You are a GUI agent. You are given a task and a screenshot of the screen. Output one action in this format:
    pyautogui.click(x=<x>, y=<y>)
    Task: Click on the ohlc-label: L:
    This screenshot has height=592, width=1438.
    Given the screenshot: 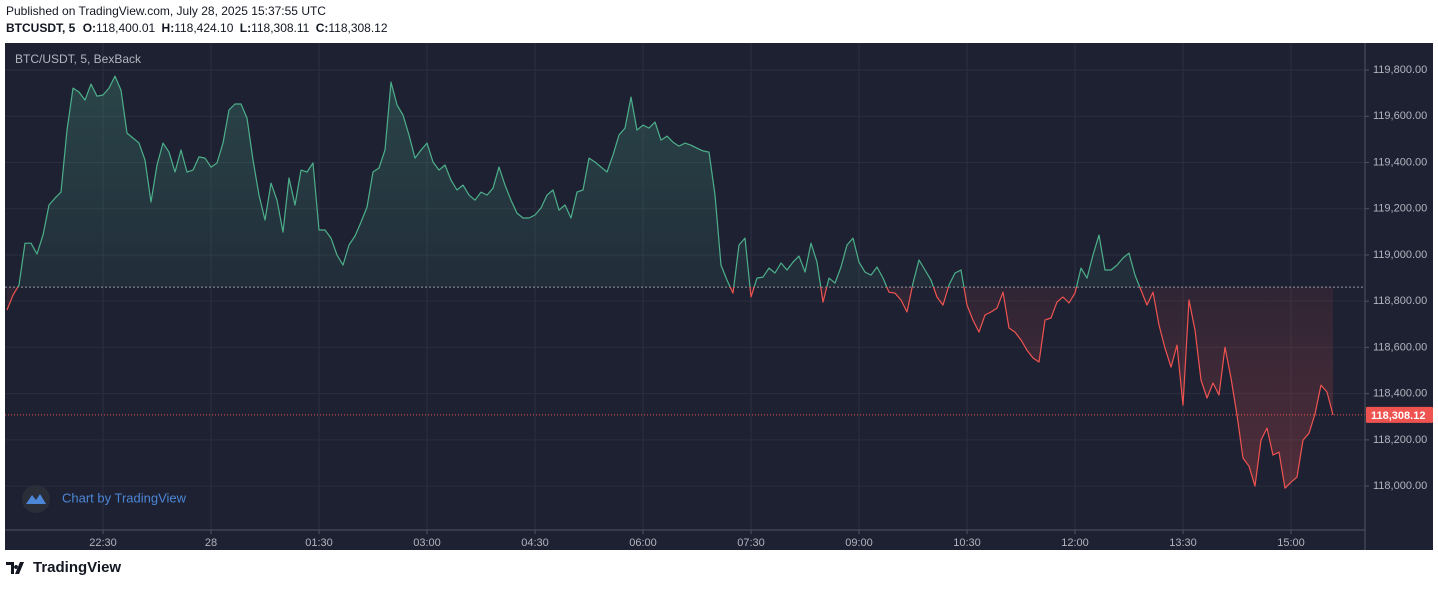 What is the action you would take?
    pyautogui.click(x=245, y=28)
    